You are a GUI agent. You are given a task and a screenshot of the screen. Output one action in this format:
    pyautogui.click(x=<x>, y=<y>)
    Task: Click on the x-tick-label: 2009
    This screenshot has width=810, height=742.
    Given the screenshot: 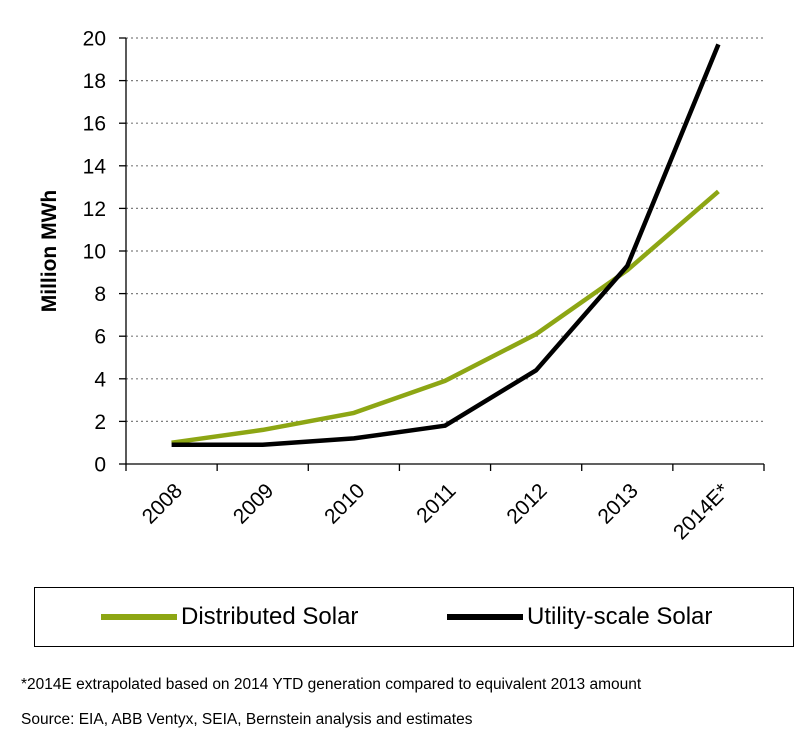 What is the action you would take?
    pyautogui.click(x=253, y=503)
    